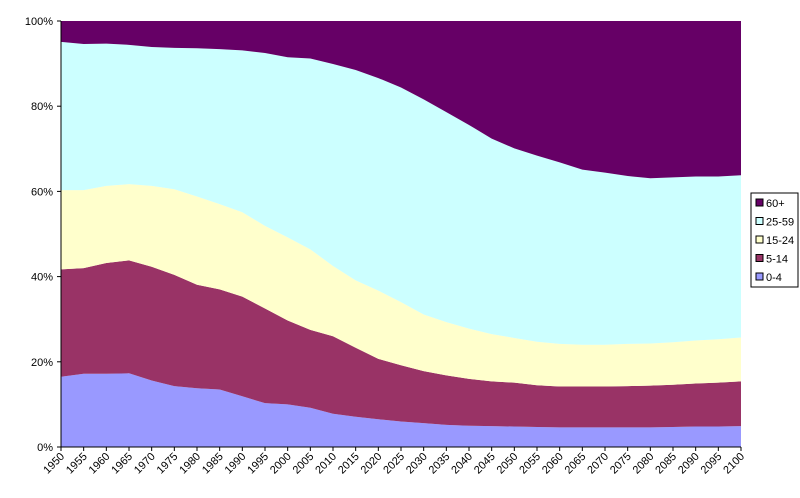 The width and height of the screenshot is (800, 498). I want to click on x-tick-label: 1965, so click(122, 464).